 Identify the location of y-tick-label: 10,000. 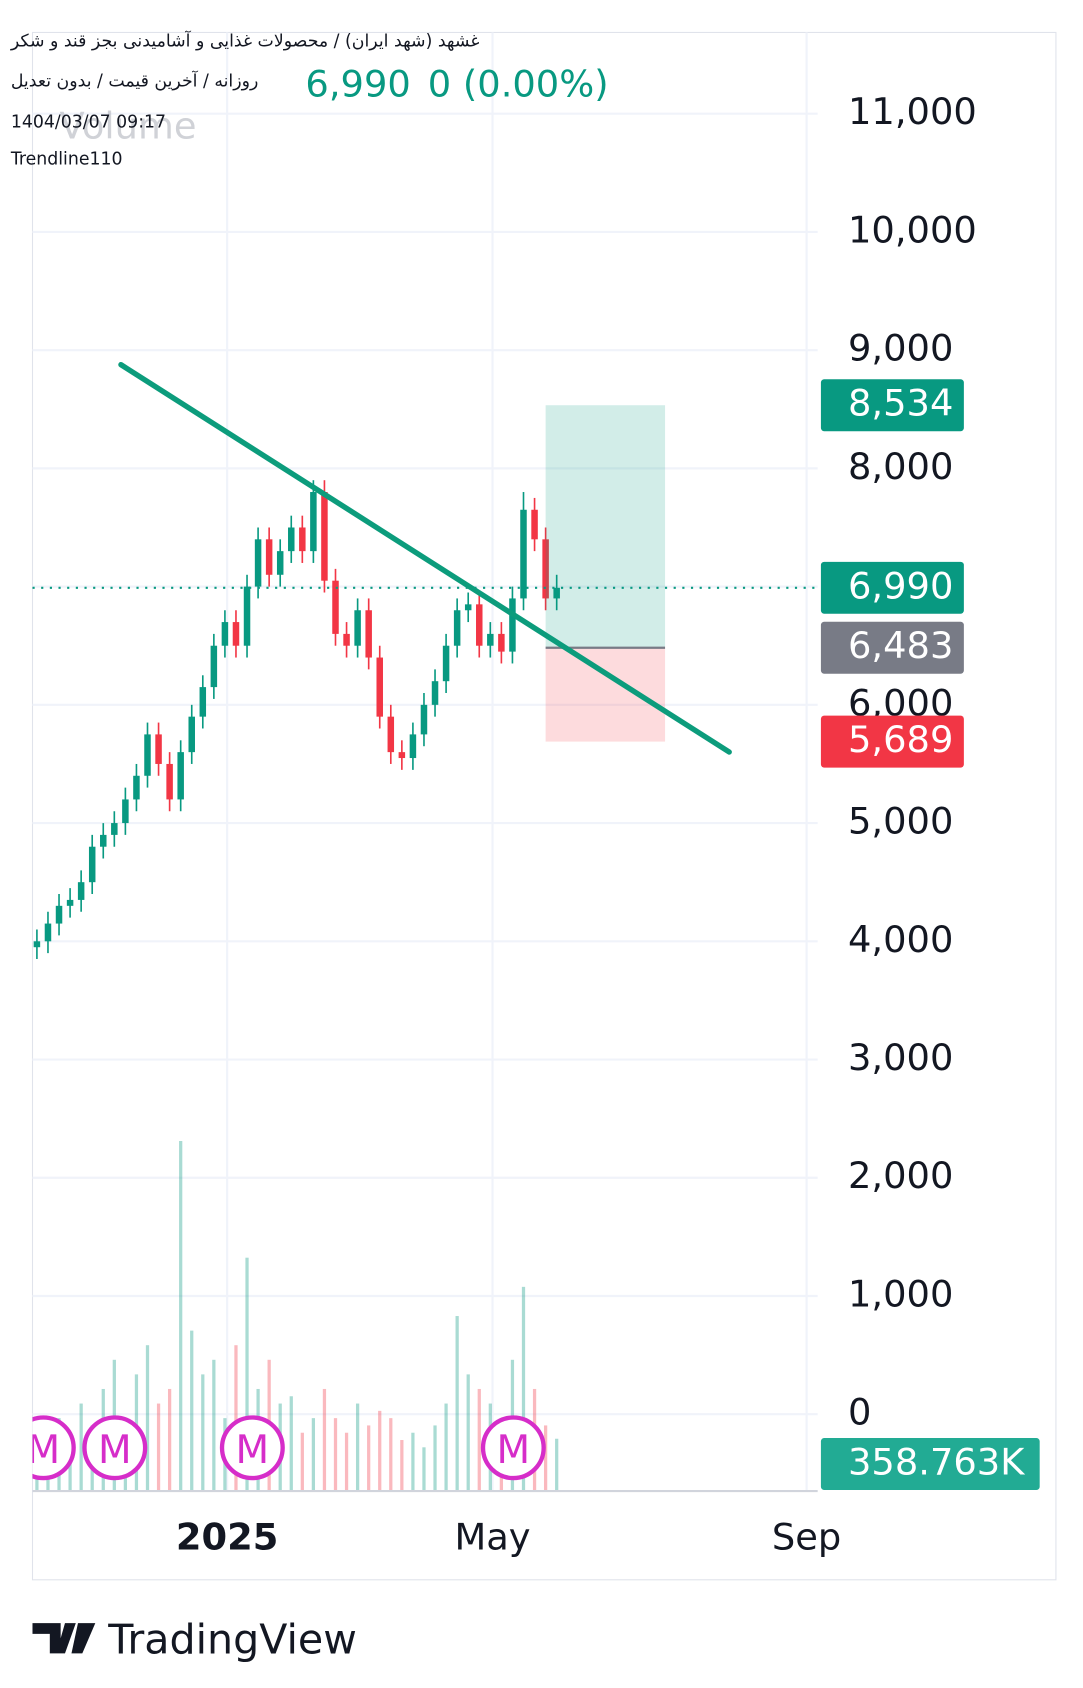
(912, 229).